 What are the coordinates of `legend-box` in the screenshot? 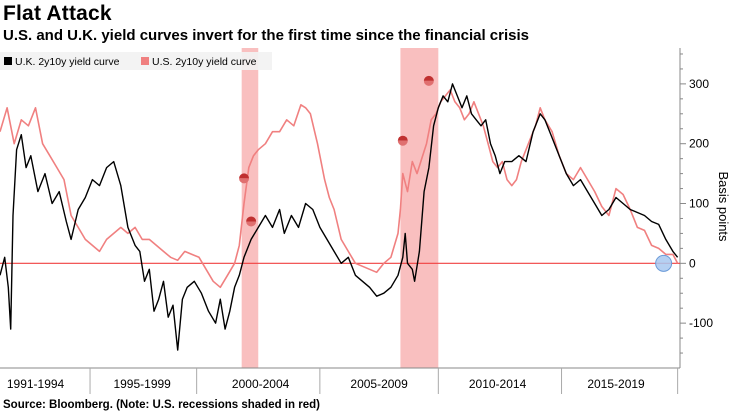 It's located at (136, 61).